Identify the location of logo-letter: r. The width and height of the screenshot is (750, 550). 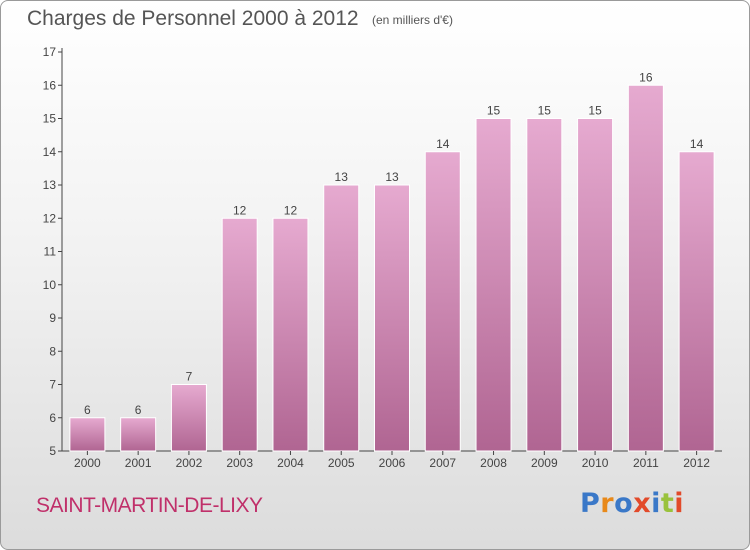
(607, 503).